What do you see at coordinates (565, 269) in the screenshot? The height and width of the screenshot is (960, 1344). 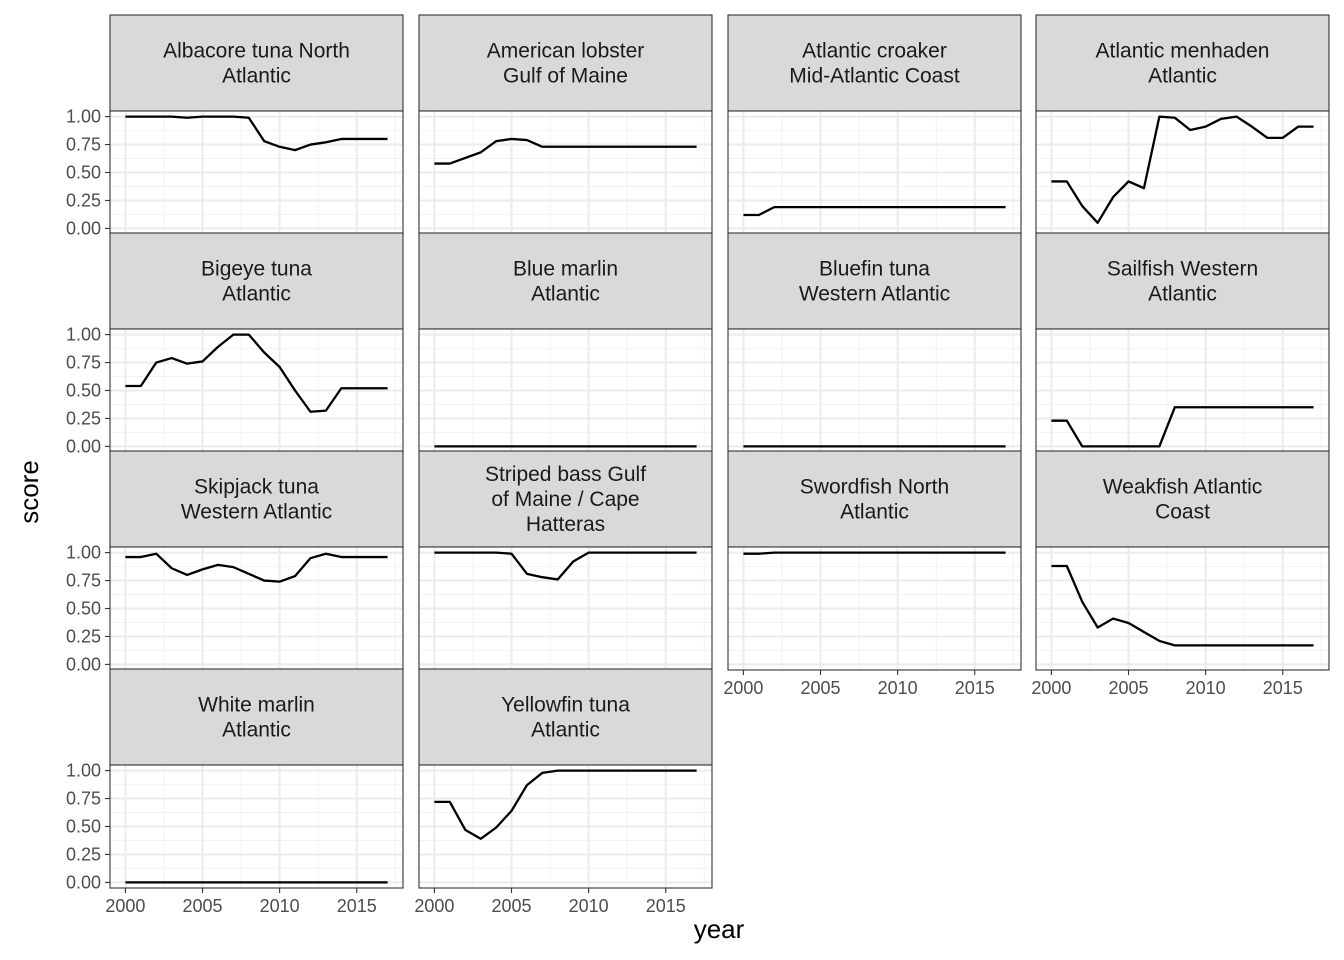 I see `strip-label: Blue marlin` at bounding box center [565, 269].